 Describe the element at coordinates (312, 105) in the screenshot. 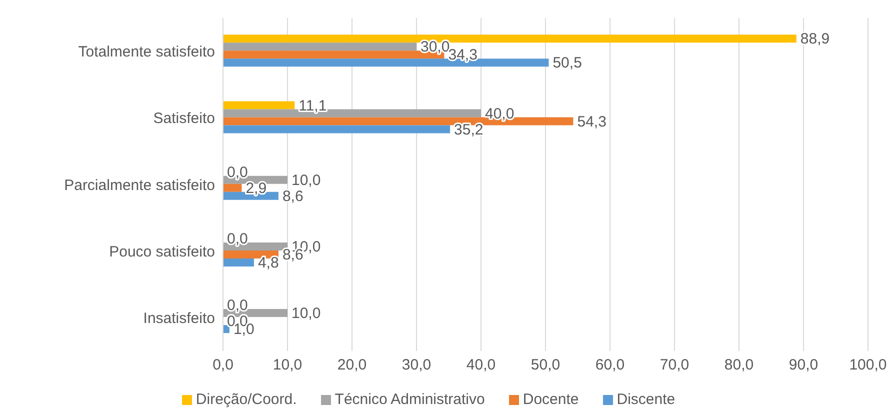

I see `data-label: 11,1` at that location.